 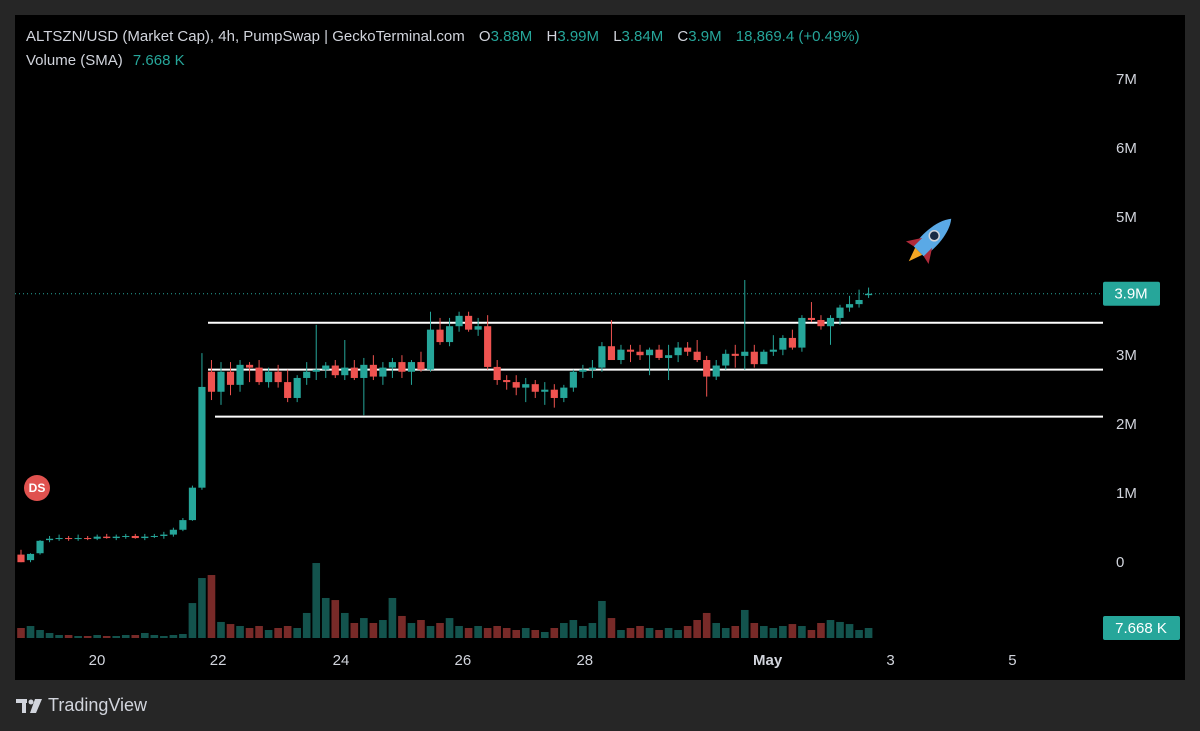 I want to click on ohlc-value: 3.84M, so click(x=642, y=36).